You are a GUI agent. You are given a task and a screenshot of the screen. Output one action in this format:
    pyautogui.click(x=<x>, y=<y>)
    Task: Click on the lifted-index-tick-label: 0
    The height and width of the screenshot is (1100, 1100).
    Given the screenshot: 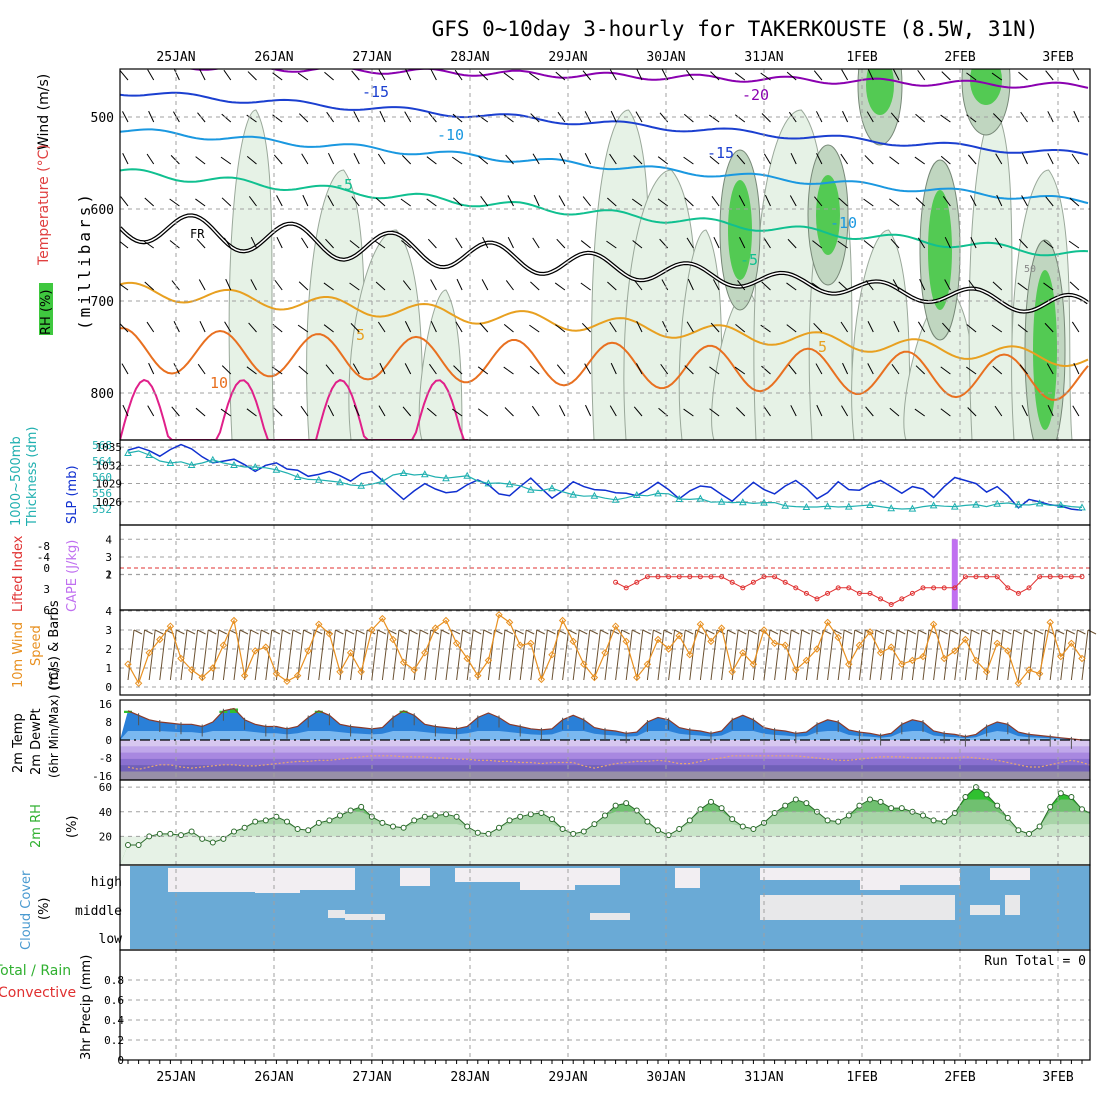 What is the action you would take?
    pyautogui.click(x=46, y=568)
    